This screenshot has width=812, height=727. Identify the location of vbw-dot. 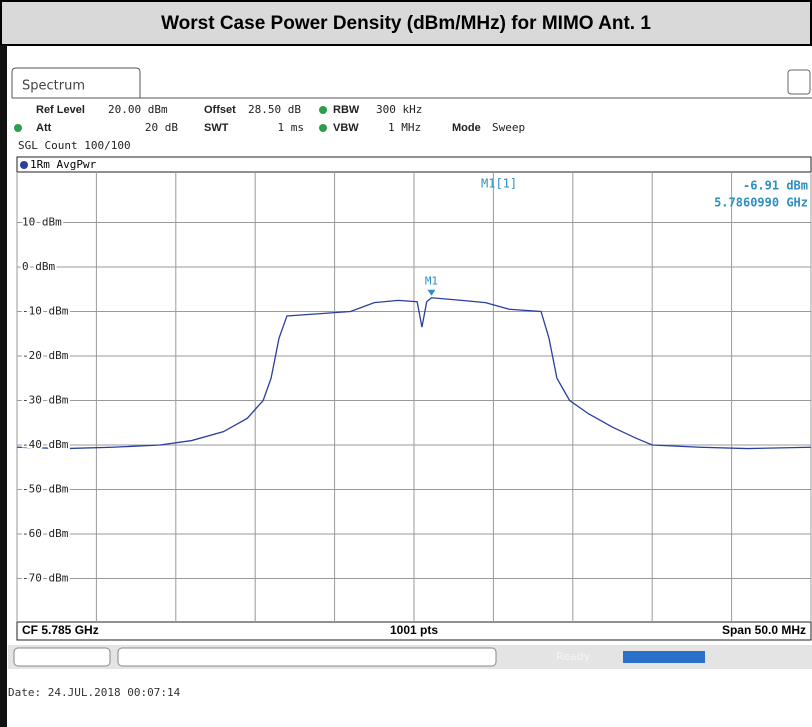
(323, 128).